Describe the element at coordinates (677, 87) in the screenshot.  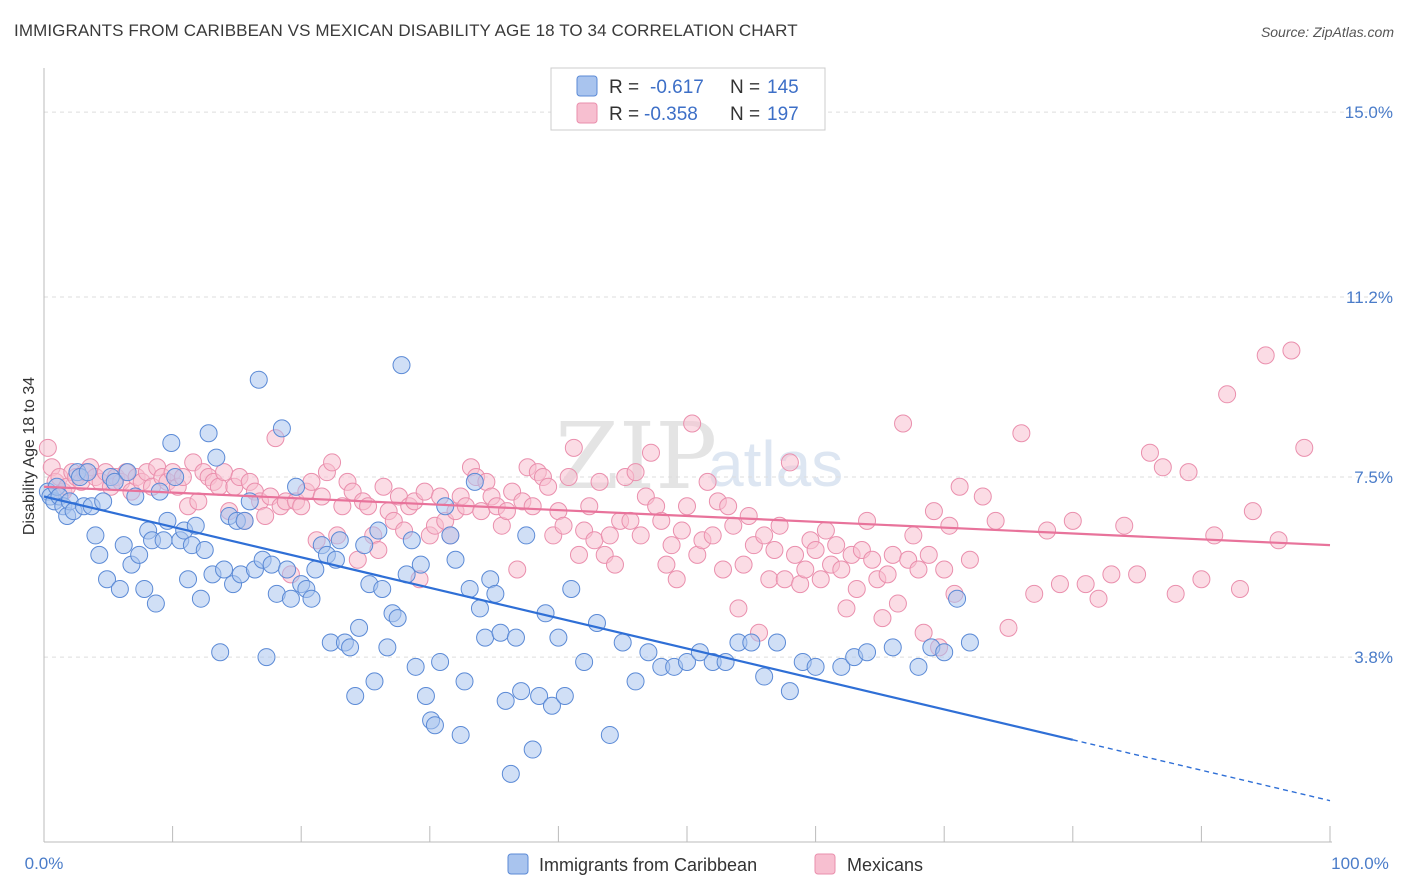
I see `legend-r-value-caribbean: -0.617` at that location.